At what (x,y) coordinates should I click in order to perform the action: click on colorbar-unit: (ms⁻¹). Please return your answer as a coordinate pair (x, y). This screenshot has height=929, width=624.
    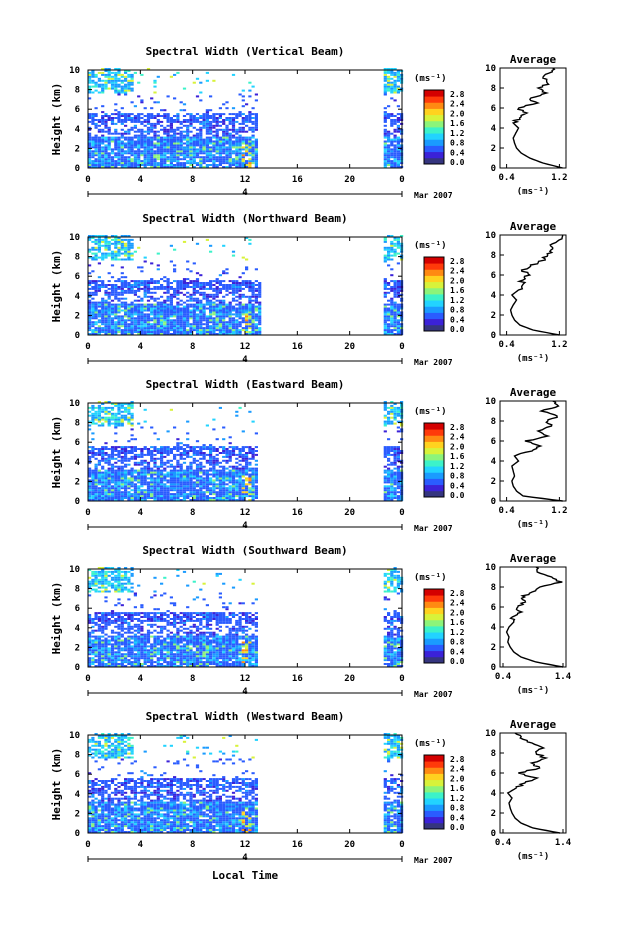
    Looking at the image, I should click on (430, 412).